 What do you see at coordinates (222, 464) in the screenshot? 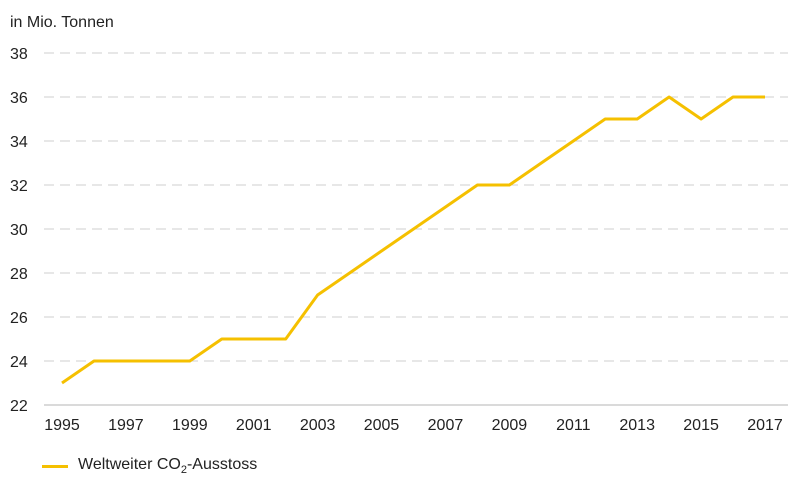
I see `legend-label-suffix: -Ausstoss` at bounding box center [222, 464].